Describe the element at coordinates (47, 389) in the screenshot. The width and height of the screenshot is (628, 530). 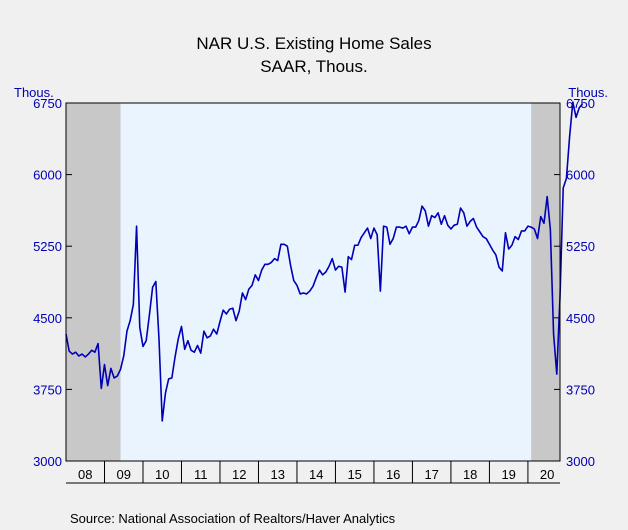
I see `y-tick-label-left-3750: 3750` at that location.